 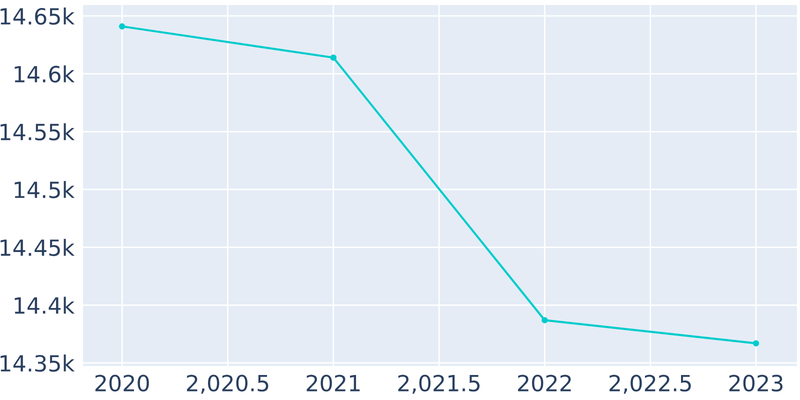 What do you see at coordinates (37, 363) in the screenshot?
I see `y-tick-label: 14.35k` at bounding box center [37, 363].